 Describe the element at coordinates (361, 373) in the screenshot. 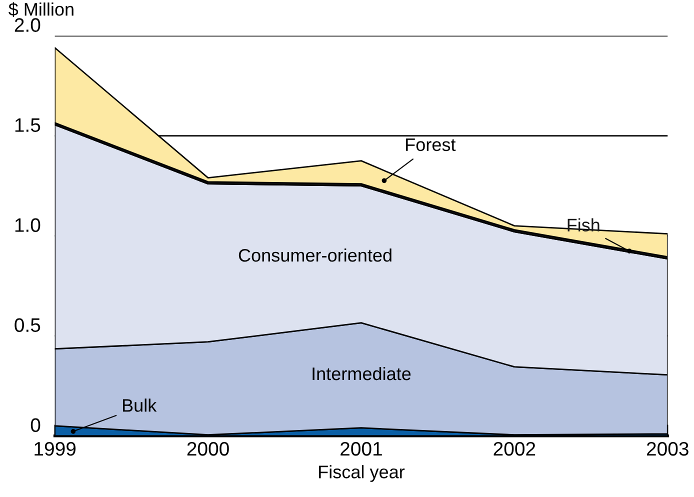

I see `series-label: Intermediate` at that location.